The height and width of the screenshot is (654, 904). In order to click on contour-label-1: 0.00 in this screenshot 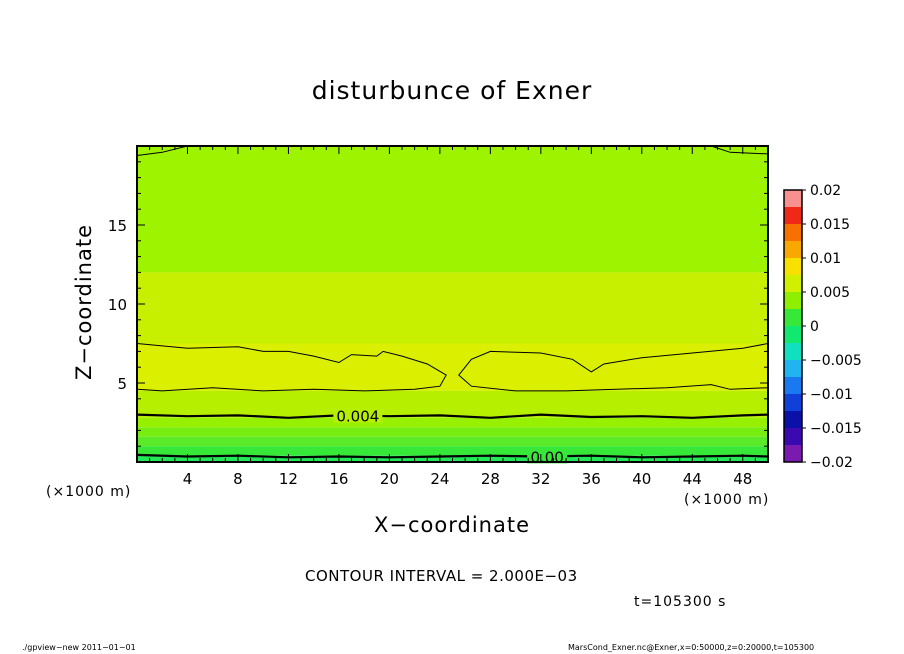, I will do `click(546, 457)`.